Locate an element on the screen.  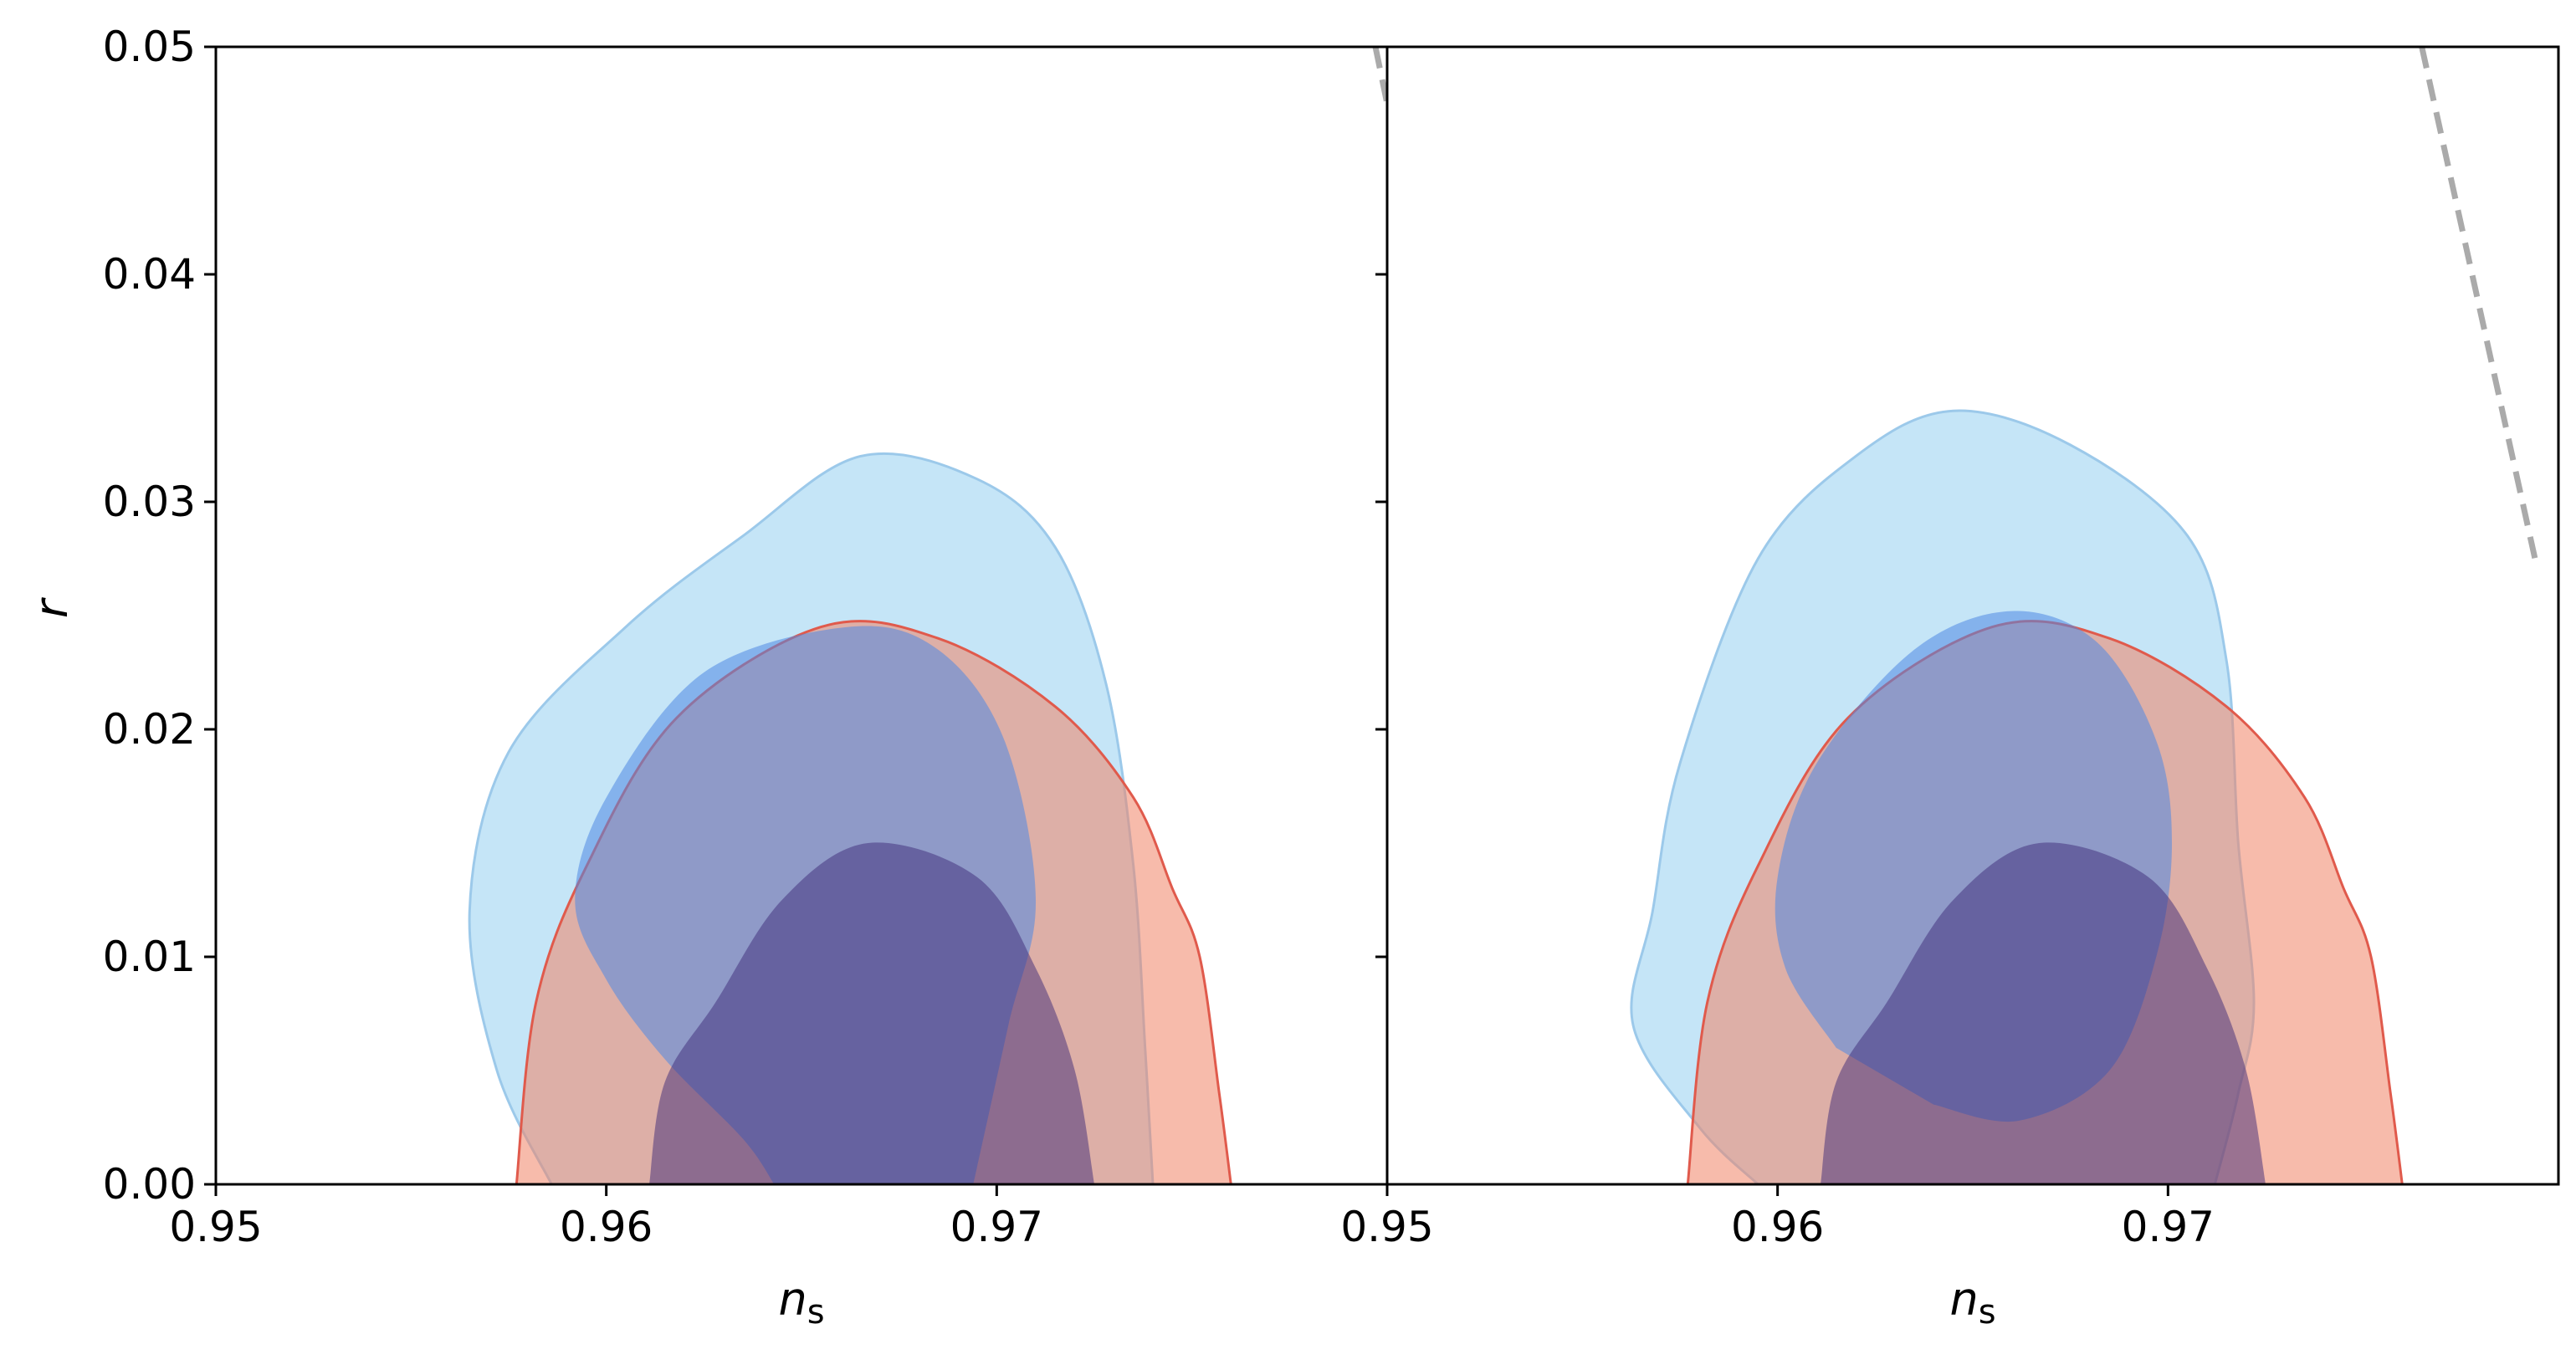
y-tick-label: 0.04 is located at coordinates (150, 274).